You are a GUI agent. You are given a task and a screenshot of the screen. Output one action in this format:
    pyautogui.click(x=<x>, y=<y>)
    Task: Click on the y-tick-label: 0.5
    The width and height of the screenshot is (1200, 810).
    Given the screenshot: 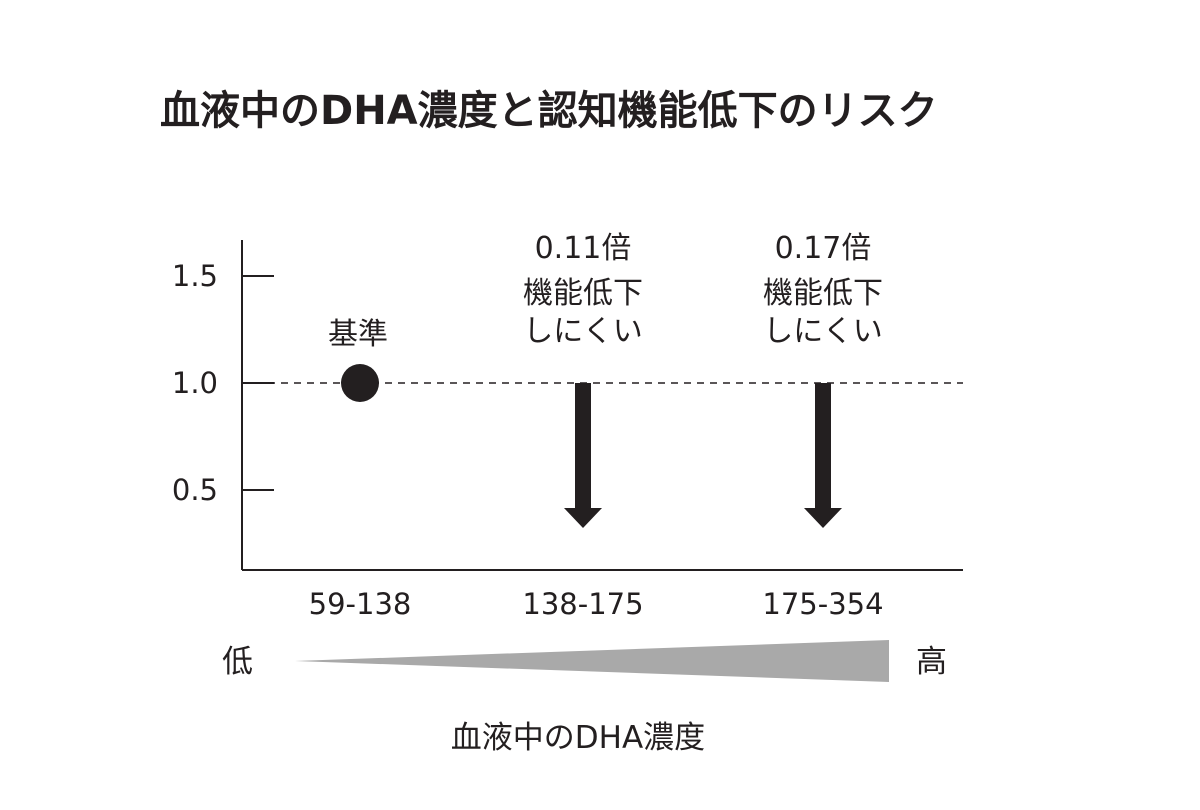 What is the action you would take?
    pyautogui.click(x=195, y=490)
    